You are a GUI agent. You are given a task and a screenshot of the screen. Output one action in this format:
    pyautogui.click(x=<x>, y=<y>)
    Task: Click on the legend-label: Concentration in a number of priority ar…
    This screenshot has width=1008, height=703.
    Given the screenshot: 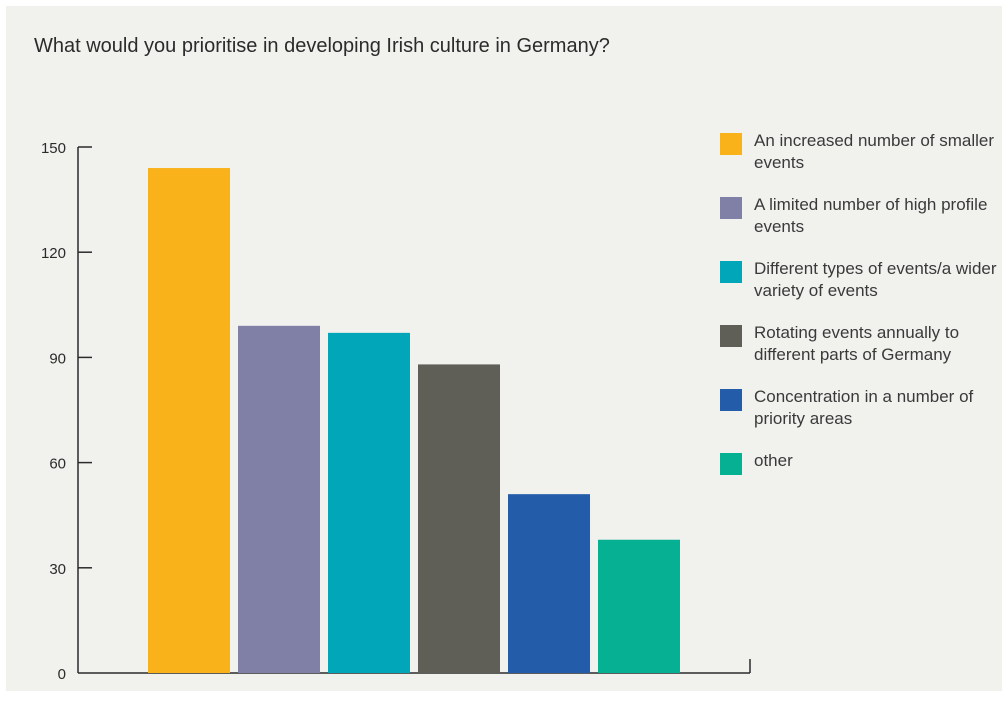 What is the action you would take?
    pyautogui.click(x=864, y=407)
    